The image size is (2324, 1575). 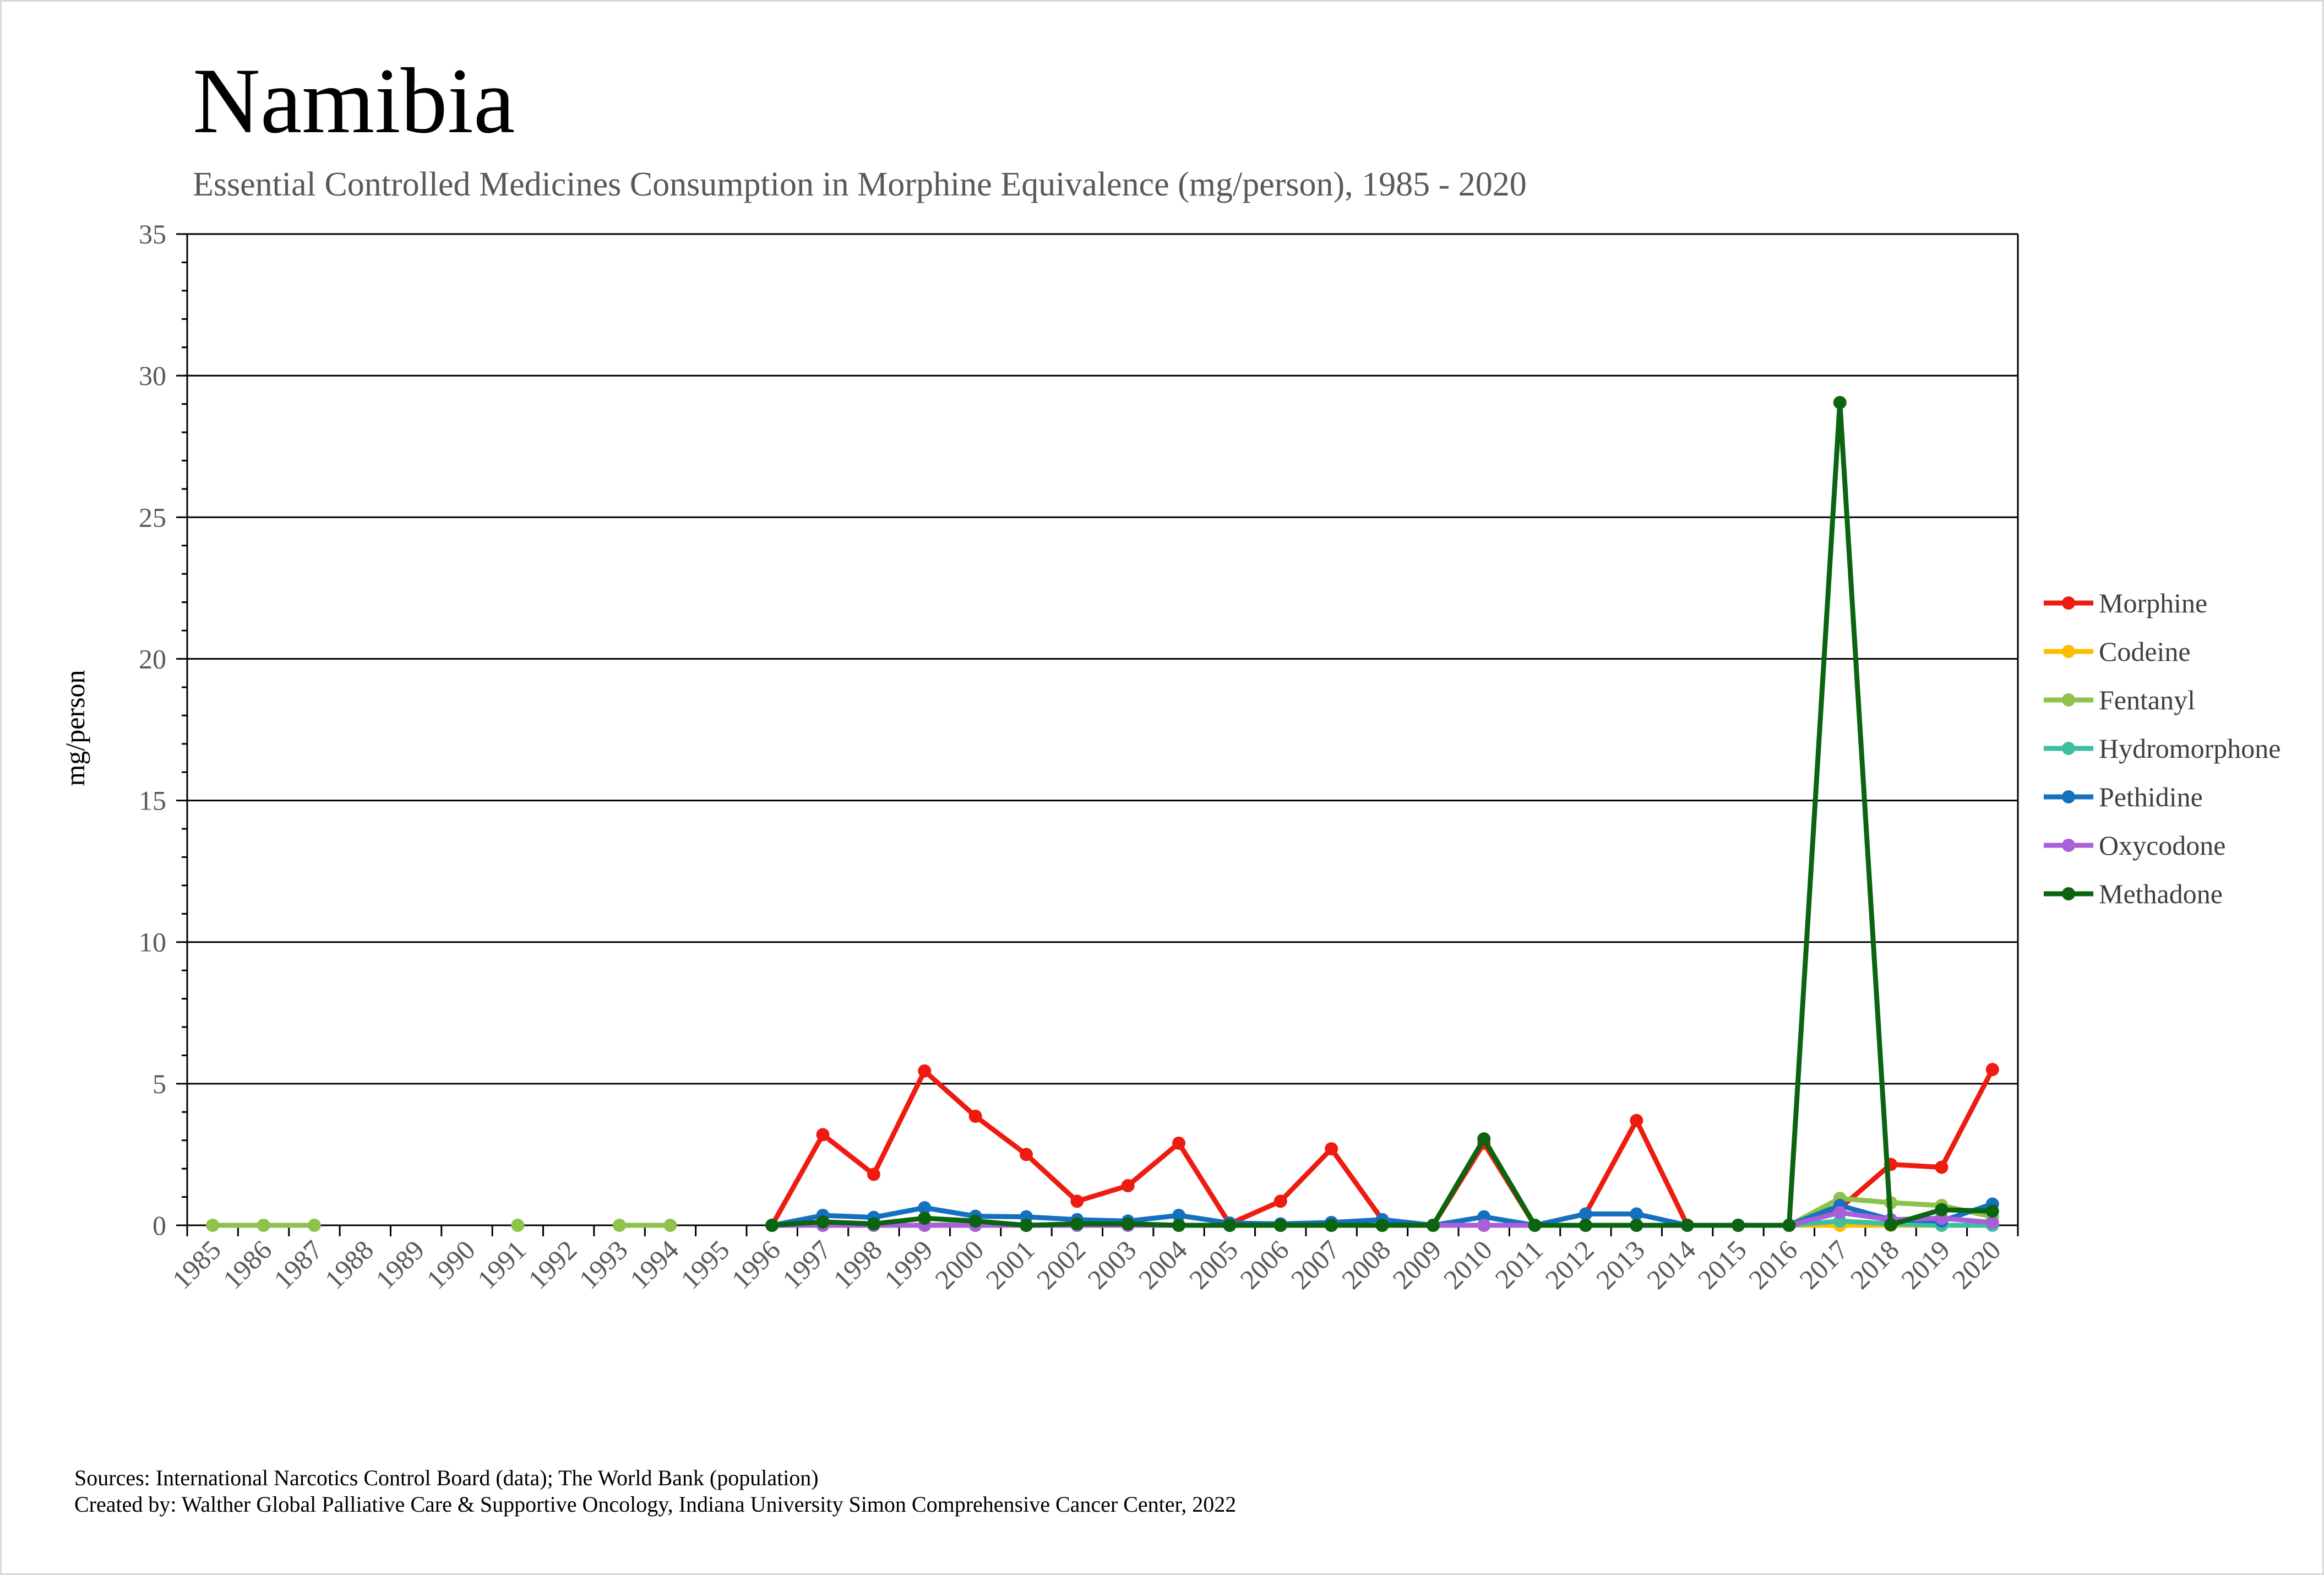 What do you see at coordinates (1111, 1264) in the screenshot?
I see `x-tick-label: 2003` at bounding box center [1111, 1264].